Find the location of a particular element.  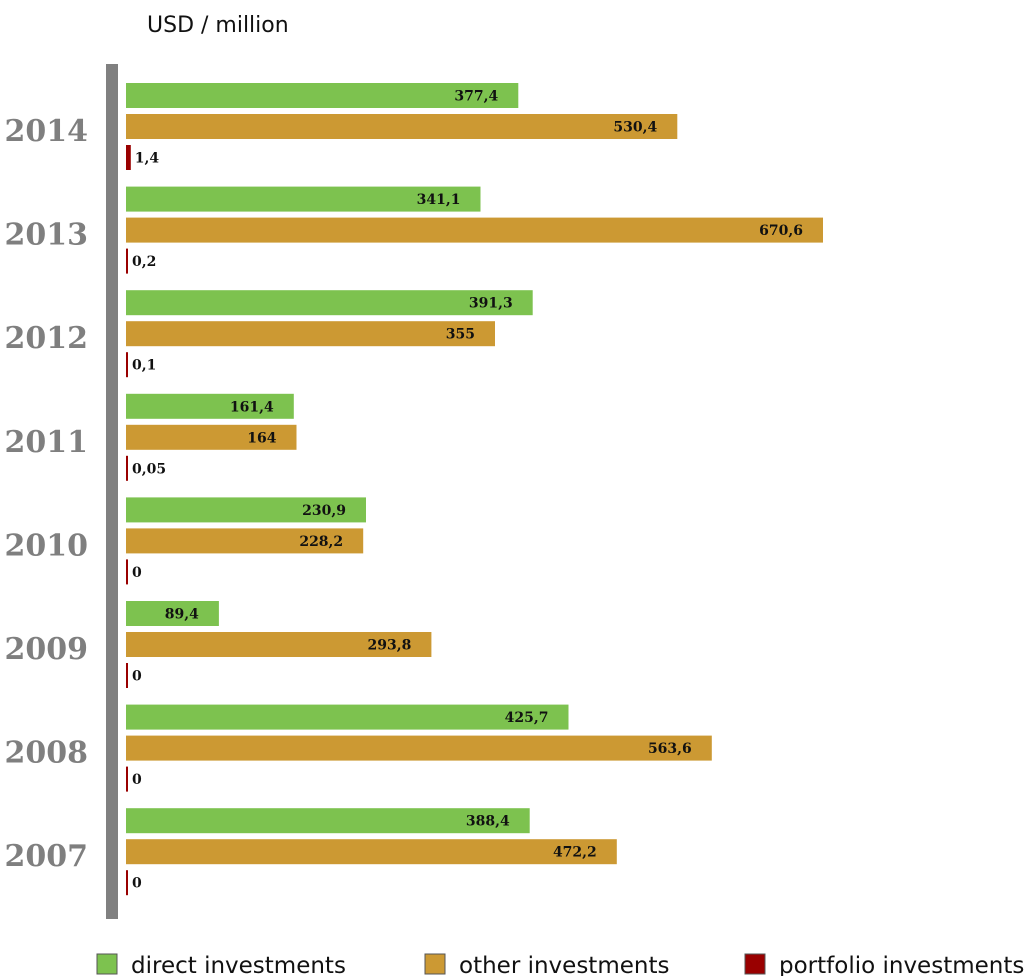

year-label-2012: 2012 is located at coordinates (47, 338).